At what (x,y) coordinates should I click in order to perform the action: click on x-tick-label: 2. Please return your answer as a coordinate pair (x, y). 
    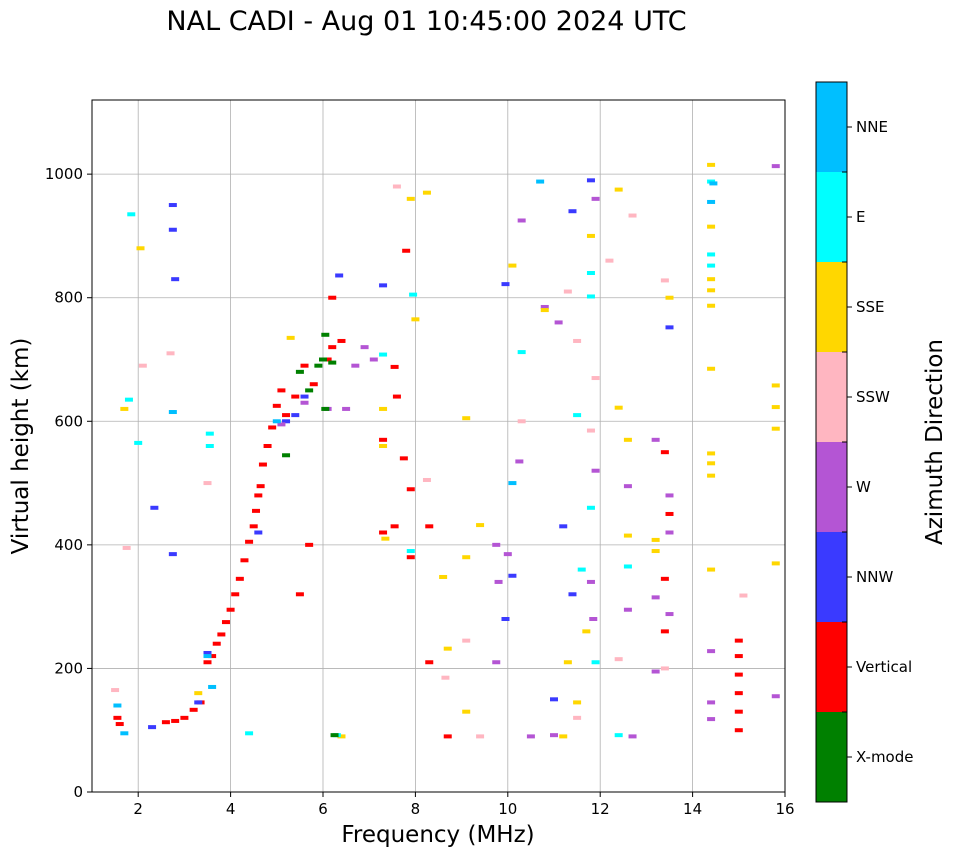
    Looking at the image, I should click on (138, 809).